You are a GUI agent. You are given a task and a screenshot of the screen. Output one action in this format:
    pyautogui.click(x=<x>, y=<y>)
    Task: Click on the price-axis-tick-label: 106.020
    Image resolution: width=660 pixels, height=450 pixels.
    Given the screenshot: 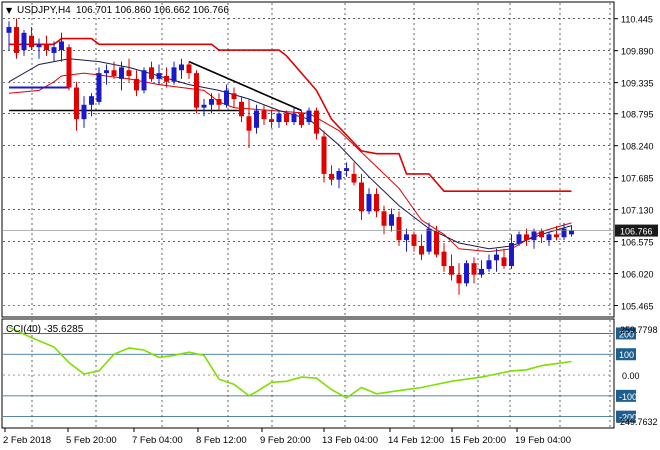 What is the action you would take?
    pyautogui.click(x=637, y=275)
    